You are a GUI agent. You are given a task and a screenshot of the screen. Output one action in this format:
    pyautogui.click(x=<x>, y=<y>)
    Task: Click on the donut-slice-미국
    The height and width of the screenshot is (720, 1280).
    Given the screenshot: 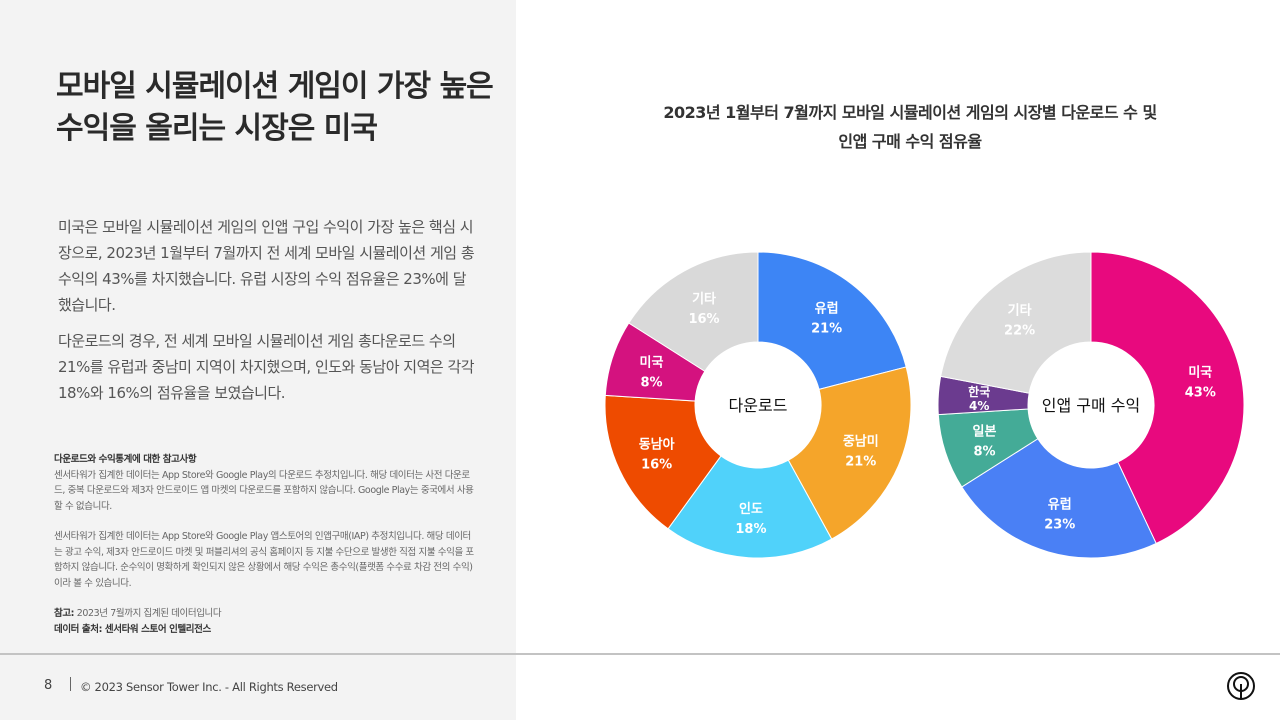 What is the action you would take?
    pyautogui.click(x=1167, y=398)
    